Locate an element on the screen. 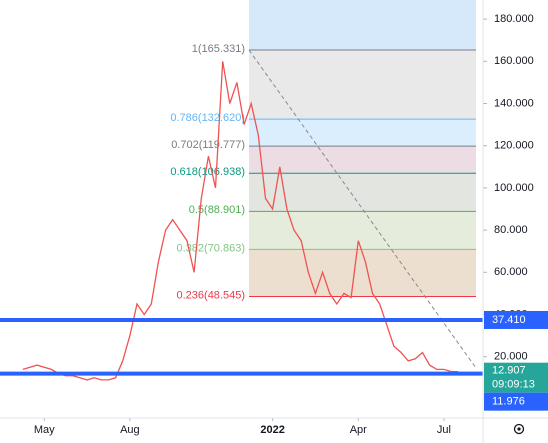 The height and width of the screenshot is (443, 548). last-price-label: 12.907 is located at coordinates (509, 371).